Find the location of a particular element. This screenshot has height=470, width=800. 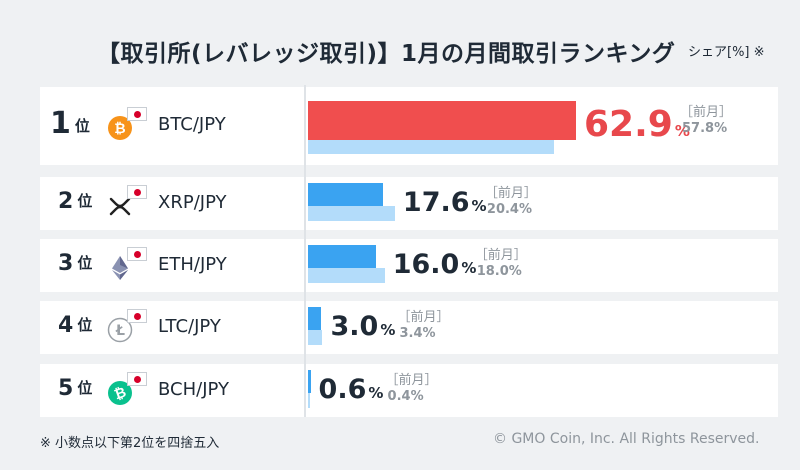

svg-text: Ł is located at coordinates (120, 331).